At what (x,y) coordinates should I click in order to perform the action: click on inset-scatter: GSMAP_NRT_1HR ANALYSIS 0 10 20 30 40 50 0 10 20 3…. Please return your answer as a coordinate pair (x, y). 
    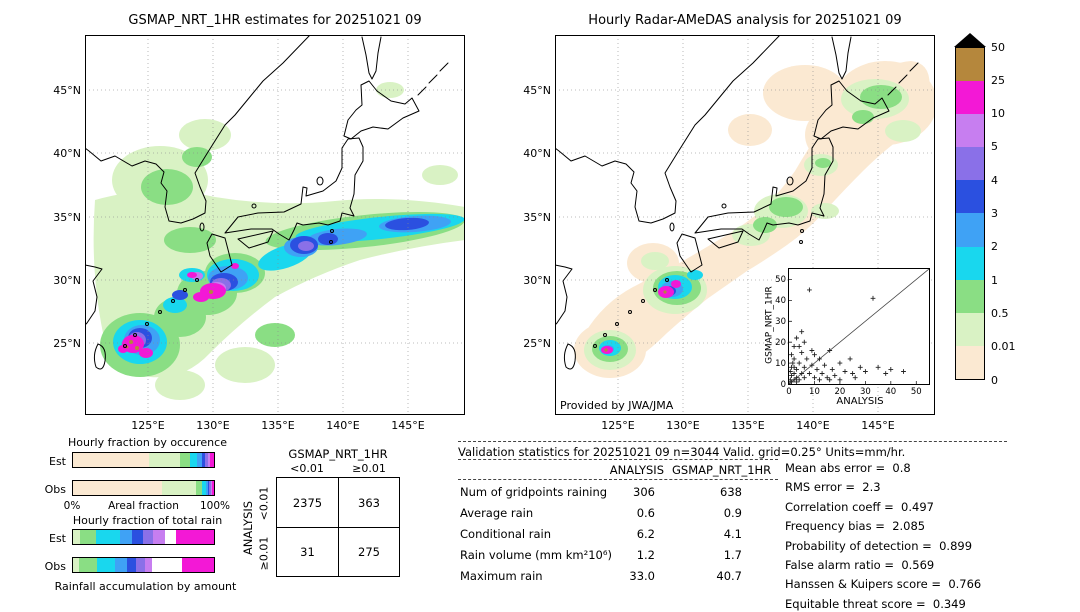
    Looking at the image, I should click on (847, 337).